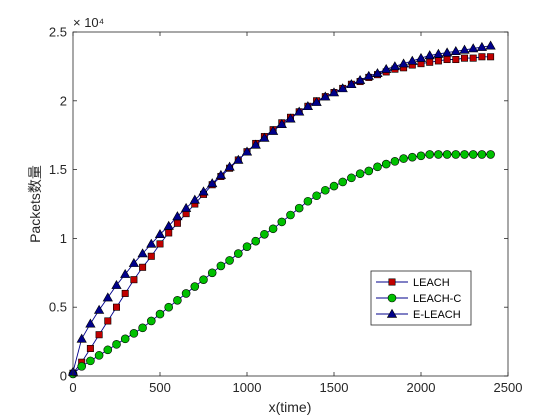  Describe the element at coordinates (63, 376) in the screenshot. I see `y-tick-label: 0` at that location.